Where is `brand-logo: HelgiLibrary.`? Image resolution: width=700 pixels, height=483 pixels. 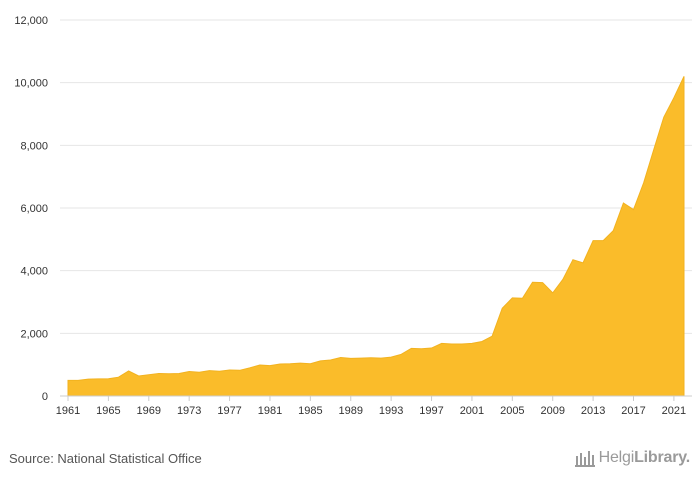 brand-logo: HelgiLibrary. is located at coordinates (632, 458).